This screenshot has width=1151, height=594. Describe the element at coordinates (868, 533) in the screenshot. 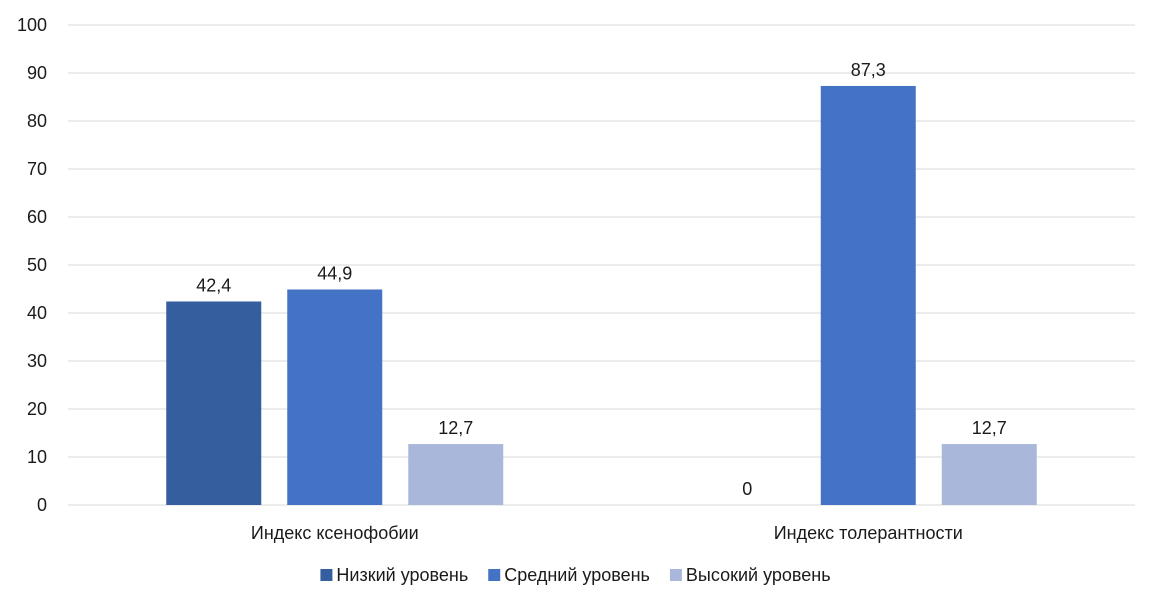

I see `x-category-label: Индекс толерантности` at that location.